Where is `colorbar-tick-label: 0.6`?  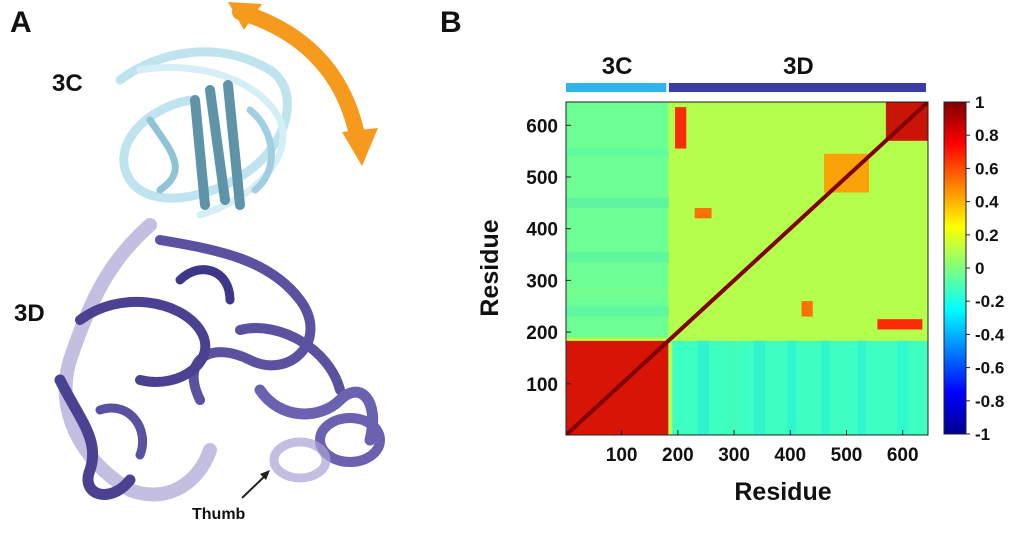 colorbar-tick-label: 0.6 is located at coordinates (987, 168).